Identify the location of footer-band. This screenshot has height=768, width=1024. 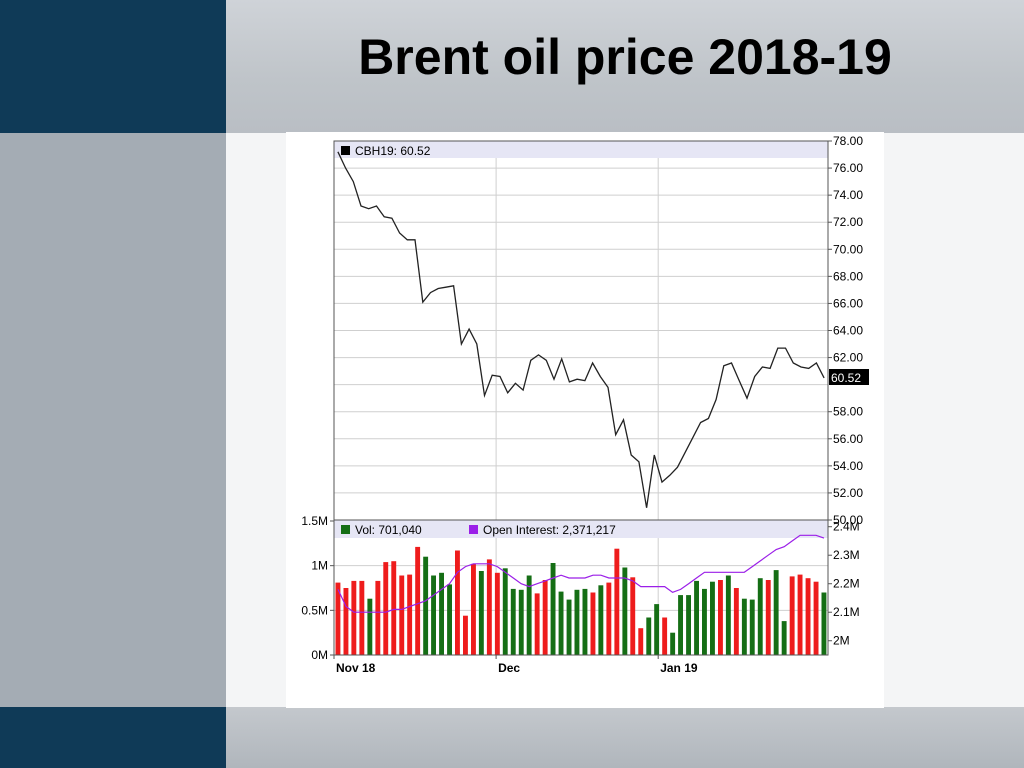
(625, 737).